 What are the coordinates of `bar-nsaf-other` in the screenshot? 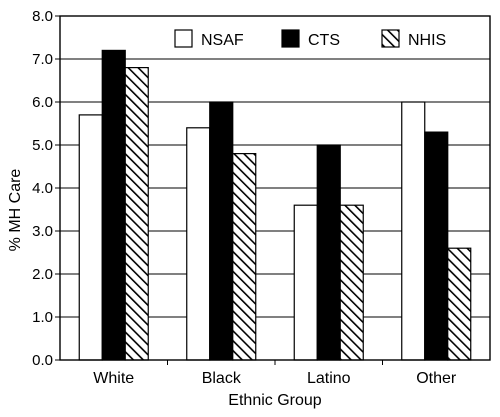 It's located at (413, 231).